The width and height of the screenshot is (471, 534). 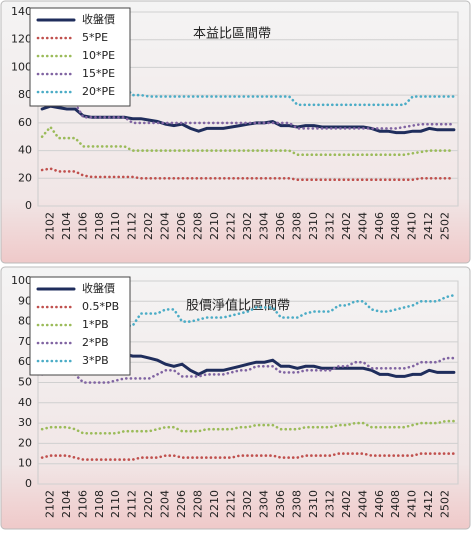 I want to click on legend-label: 3*PB, so click(x=95, y=360).